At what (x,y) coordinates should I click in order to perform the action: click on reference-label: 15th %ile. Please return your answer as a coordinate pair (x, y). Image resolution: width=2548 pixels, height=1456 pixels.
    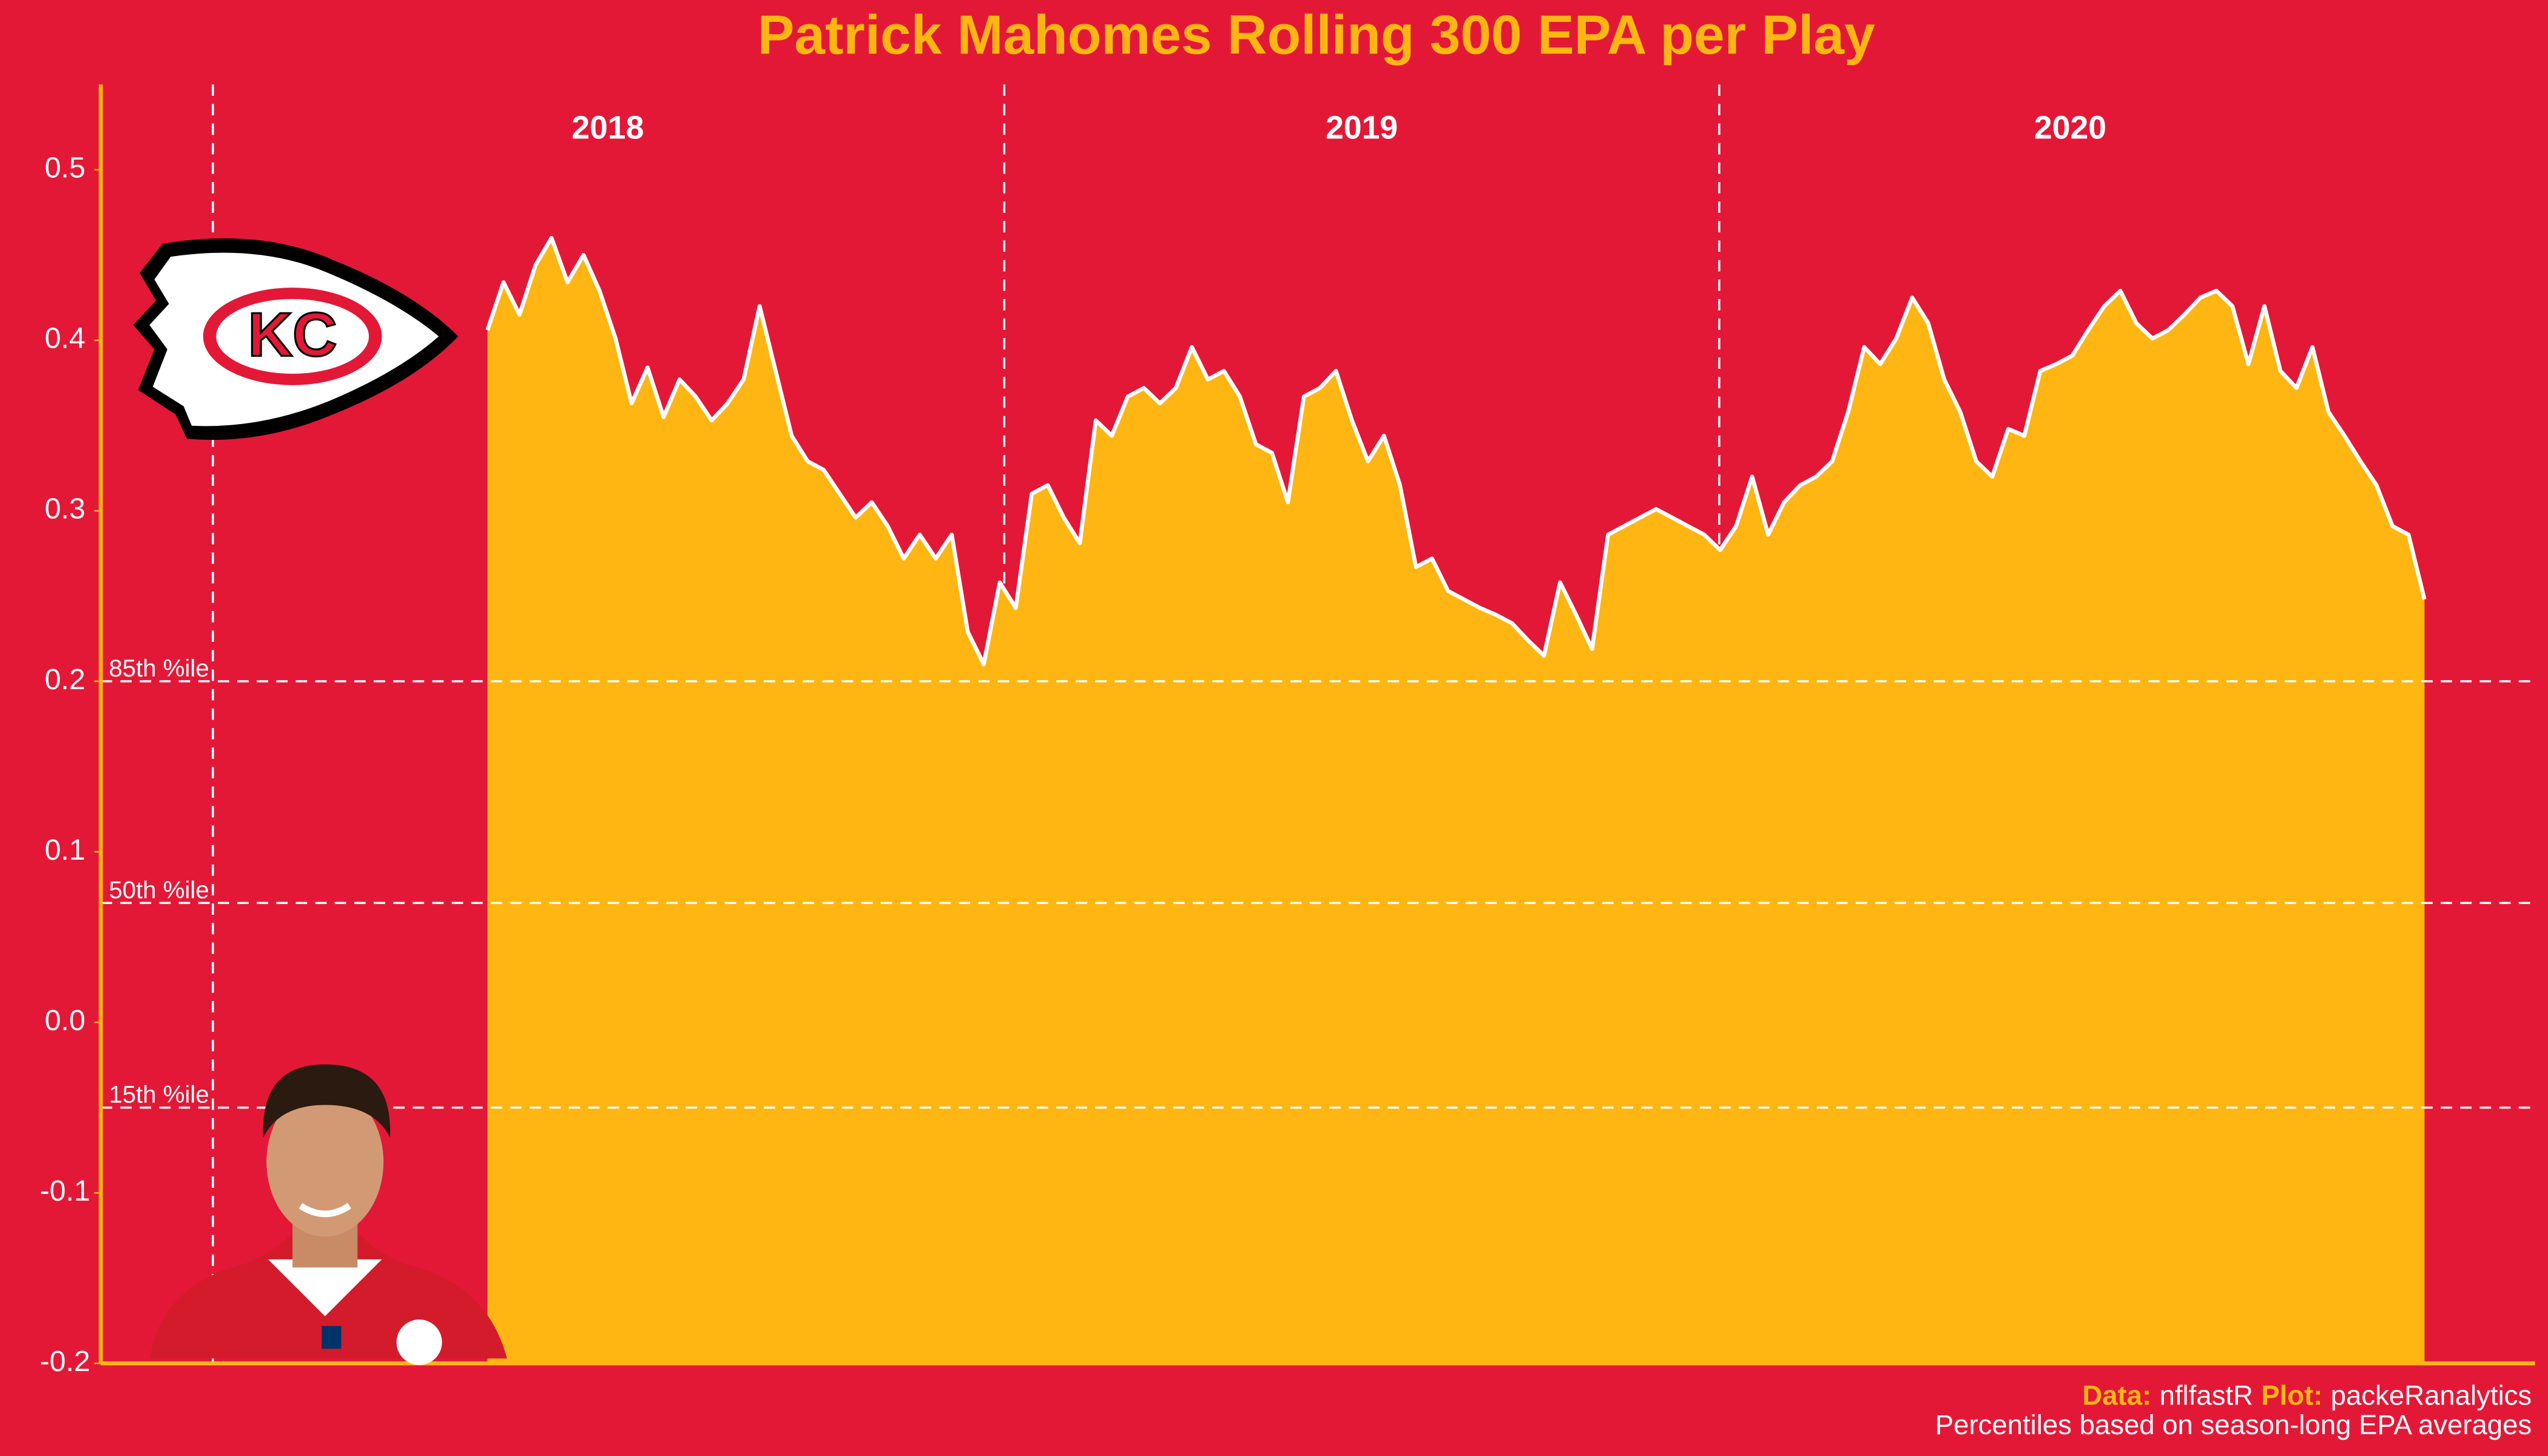
    Looking at the image, I should click on (159, 1094).